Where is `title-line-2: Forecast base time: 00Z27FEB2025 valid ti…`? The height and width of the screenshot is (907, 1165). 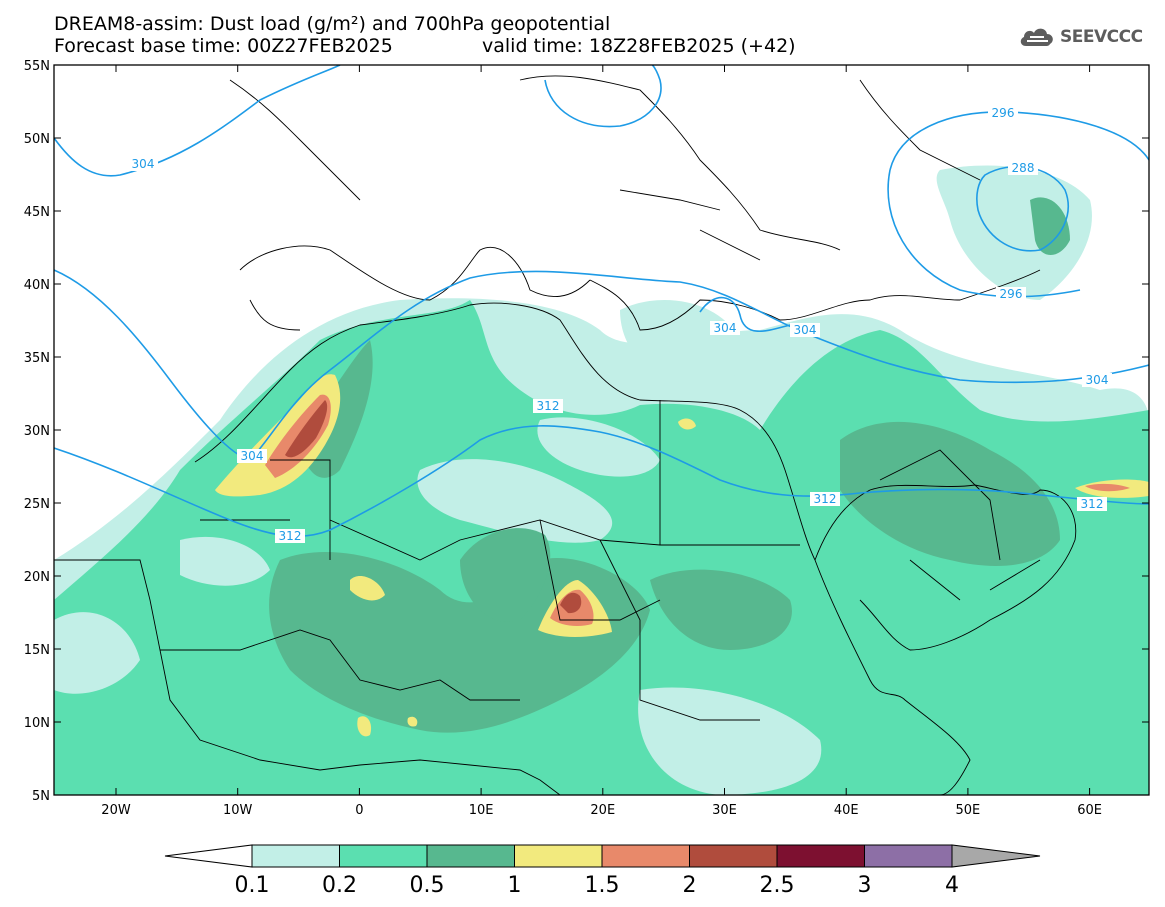 title-line-2: Forecast base time: 00Z27FEB2025 valid ti… is located at coordinates (425, 46).